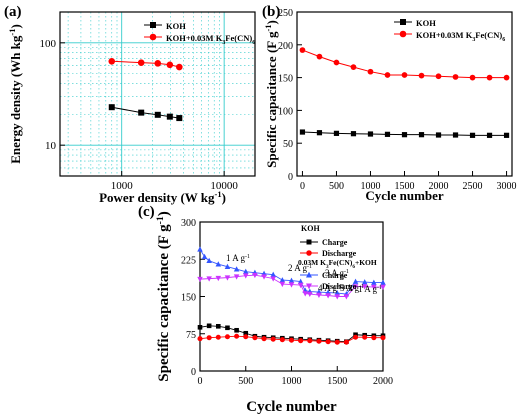 The image size is (520, 417). I want to click on x-axis-label: Power density (W kg-1), so click(162, 197).